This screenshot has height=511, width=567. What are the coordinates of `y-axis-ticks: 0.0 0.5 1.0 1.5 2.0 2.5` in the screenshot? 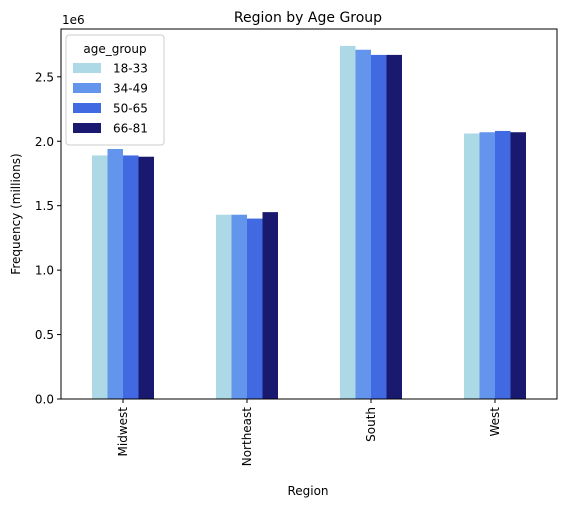 It's located at (48, 238).